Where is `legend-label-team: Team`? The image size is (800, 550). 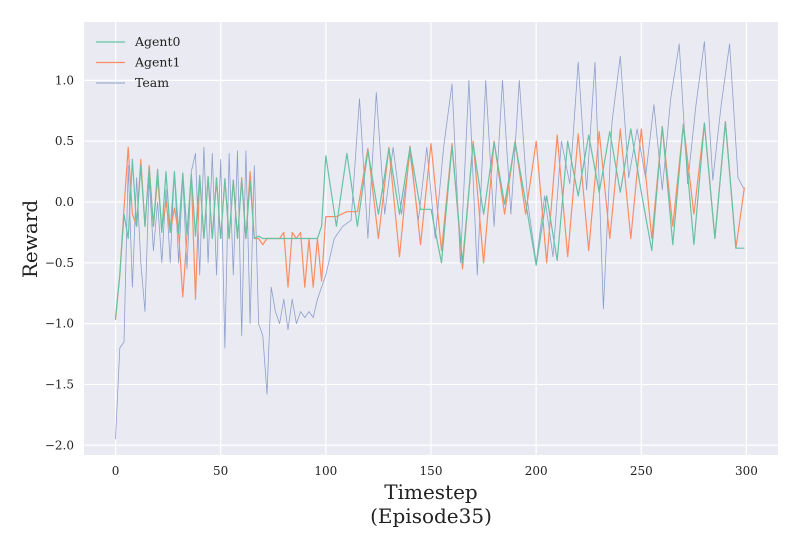
legend-label-team: Team is located at coordinates (152, 82).